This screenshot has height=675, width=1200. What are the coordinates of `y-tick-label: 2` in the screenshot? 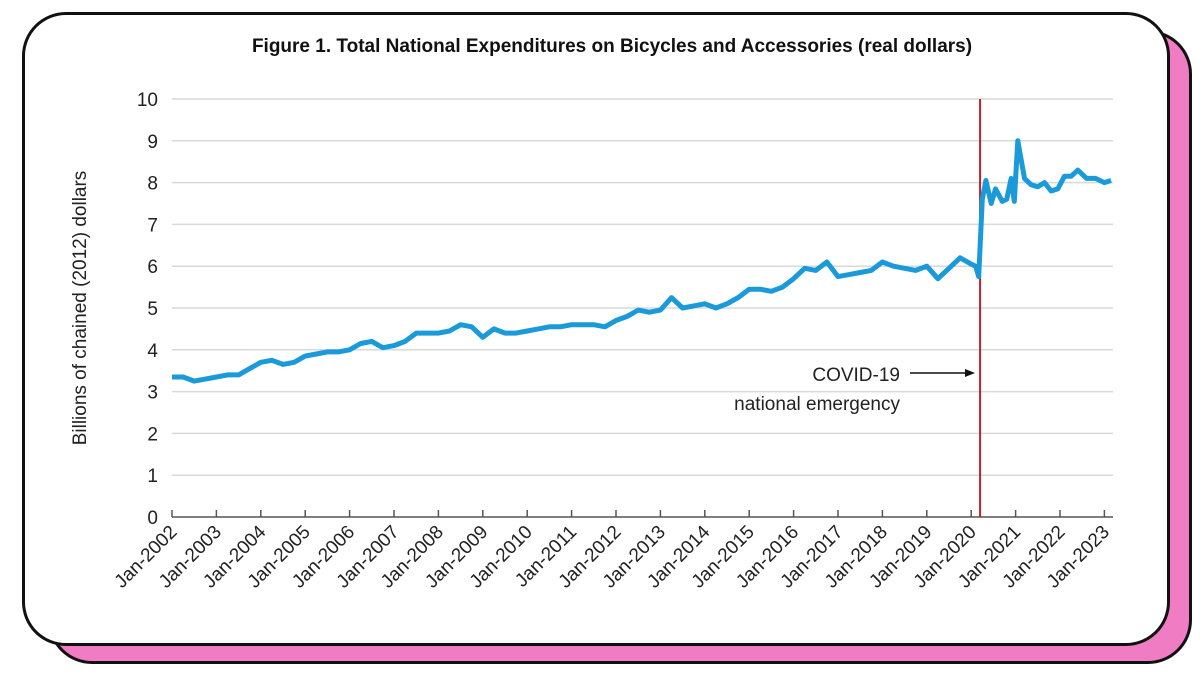 It's located at (152, 434).